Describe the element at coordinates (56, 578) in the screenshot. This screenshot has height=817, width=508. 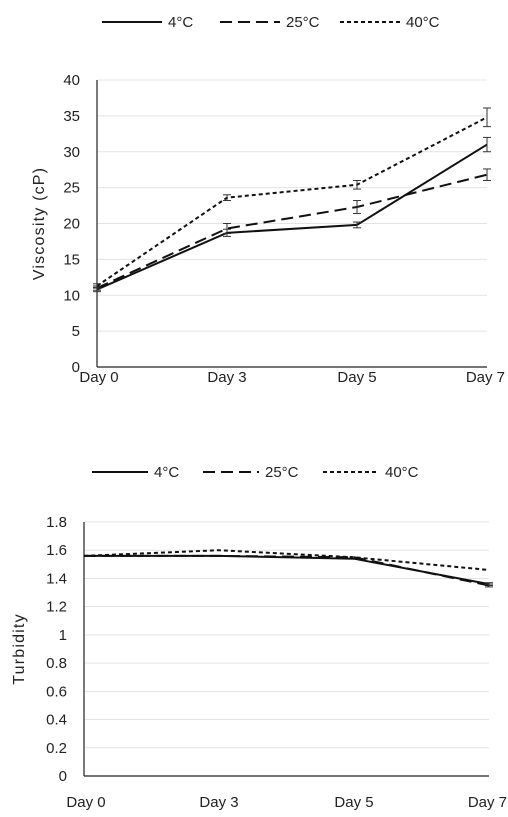
I see `y-tick-label: 1.4` at that location.